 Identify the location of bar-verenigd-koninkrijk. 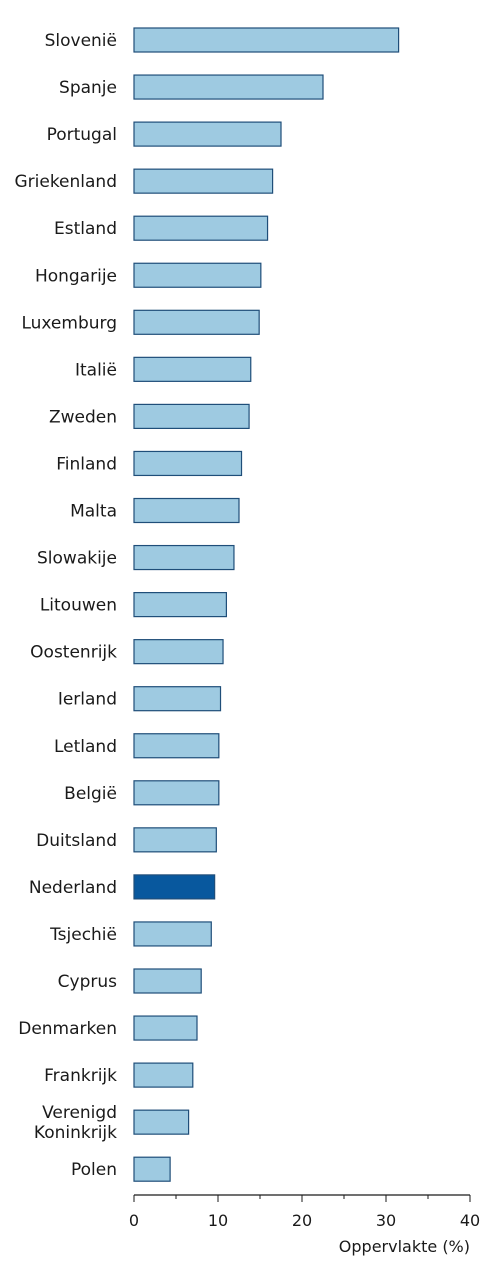
(161, 1122).